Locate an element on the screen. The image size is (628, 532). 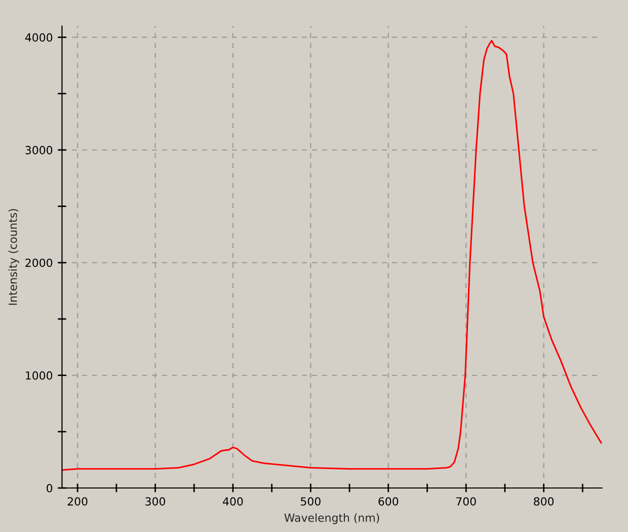
y-tick-label: 4000 is located at coordinates (38, 37).